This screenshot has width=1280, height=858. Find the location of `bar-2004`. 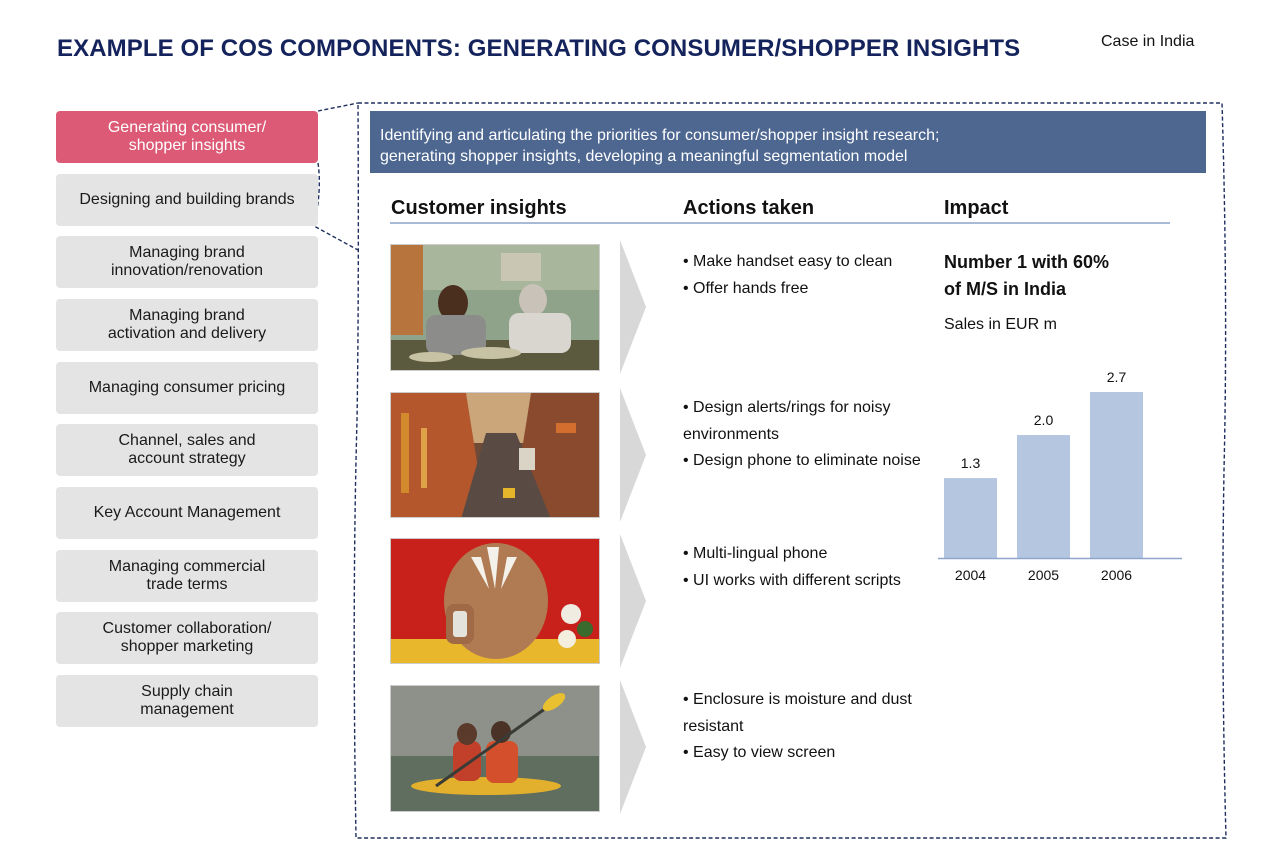

bar-2004 is located at coordinates (970, 518).